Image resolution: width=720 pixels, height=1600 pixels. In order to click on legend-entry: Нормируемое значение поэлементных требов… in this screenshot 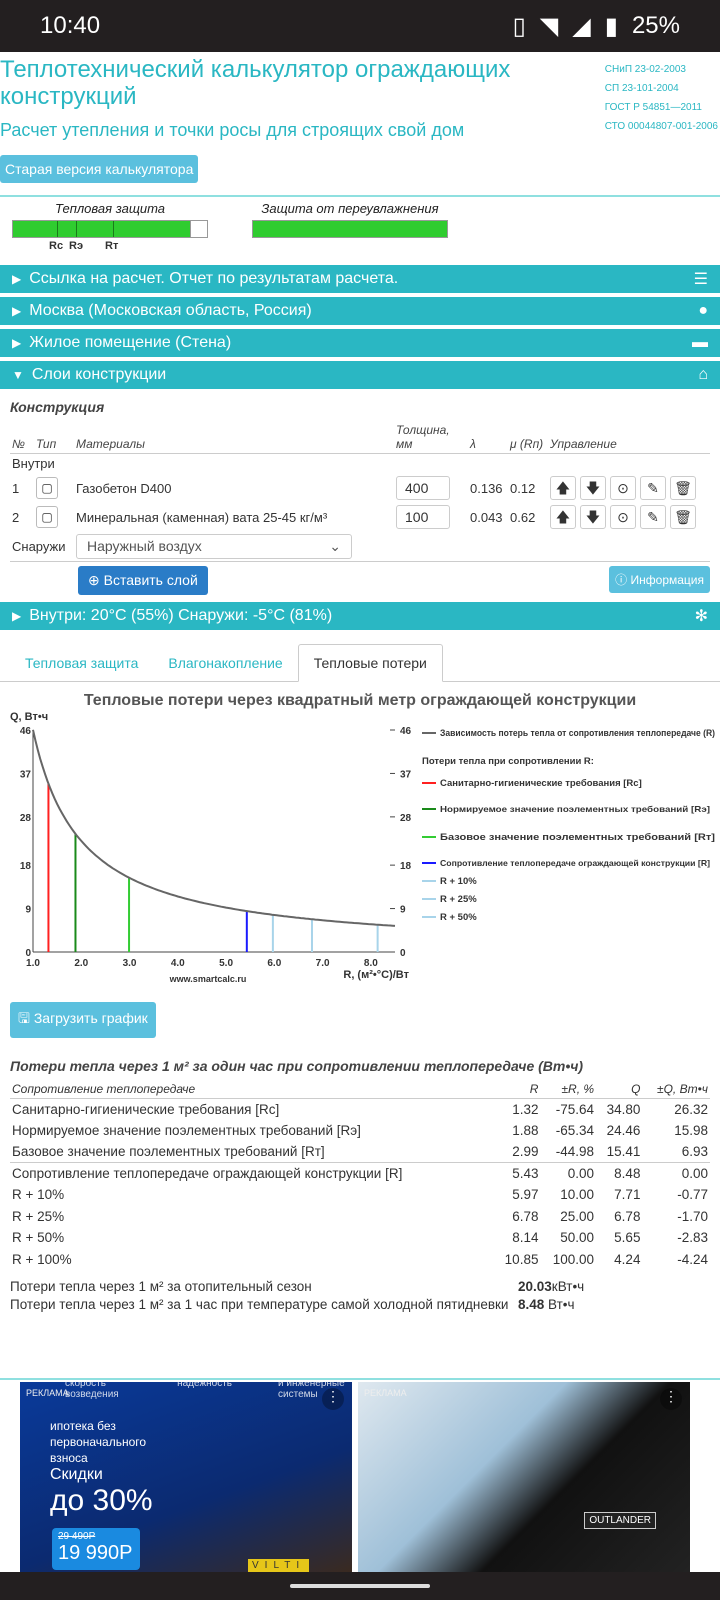, I will do `click(575, 809)`.